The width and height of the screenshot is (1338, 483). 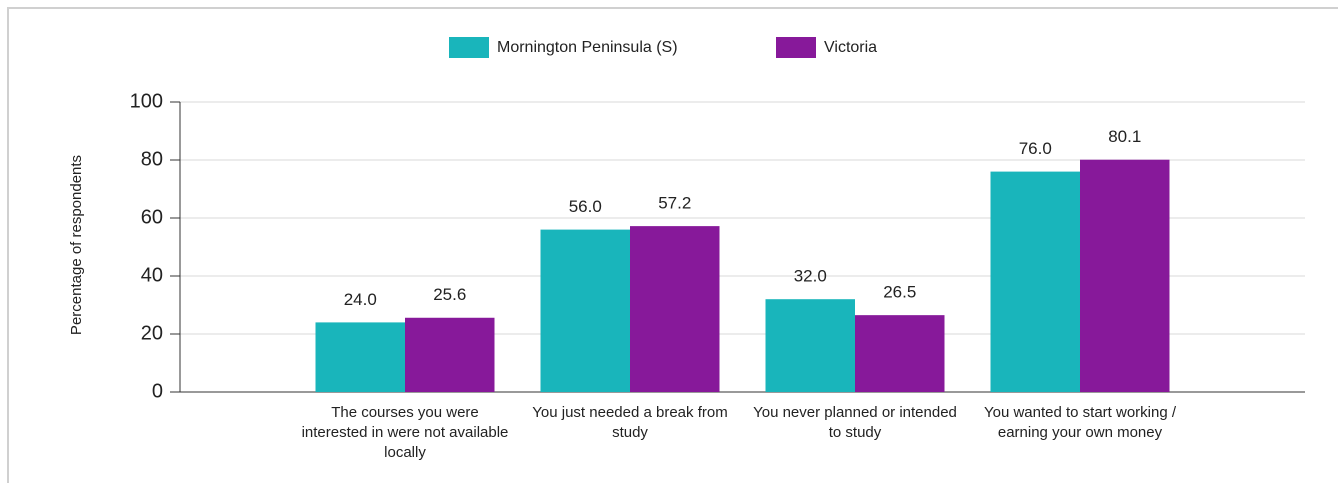 What do you see at coordinates (810, 276) in the screenshot?
I see `value-label: 32.0` at bounding box center [810, 276].